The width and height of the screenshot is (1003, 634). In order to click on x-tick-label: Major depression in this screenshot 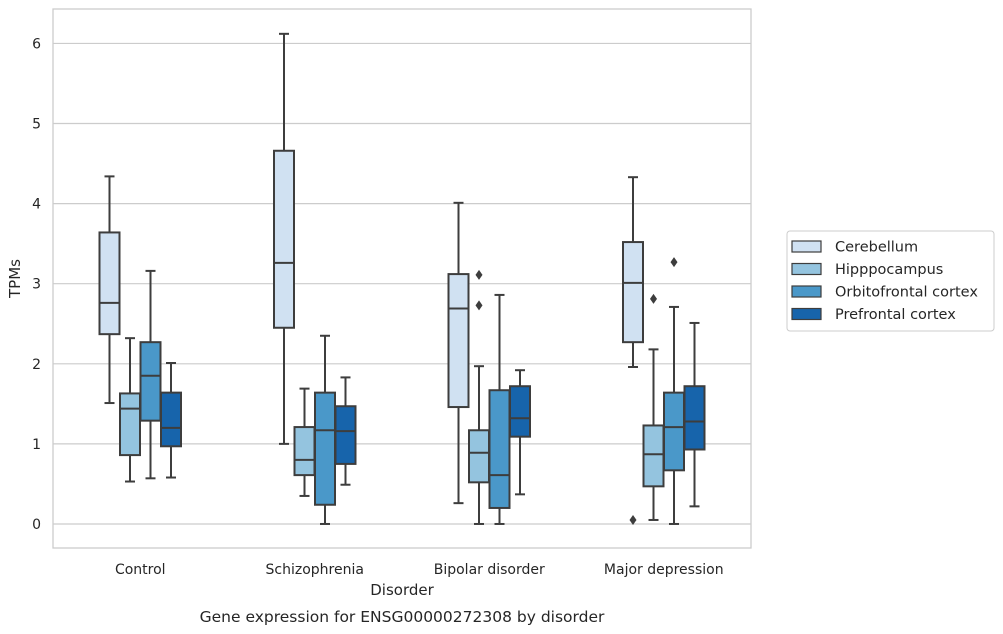, I will do `click(664, 570)`.